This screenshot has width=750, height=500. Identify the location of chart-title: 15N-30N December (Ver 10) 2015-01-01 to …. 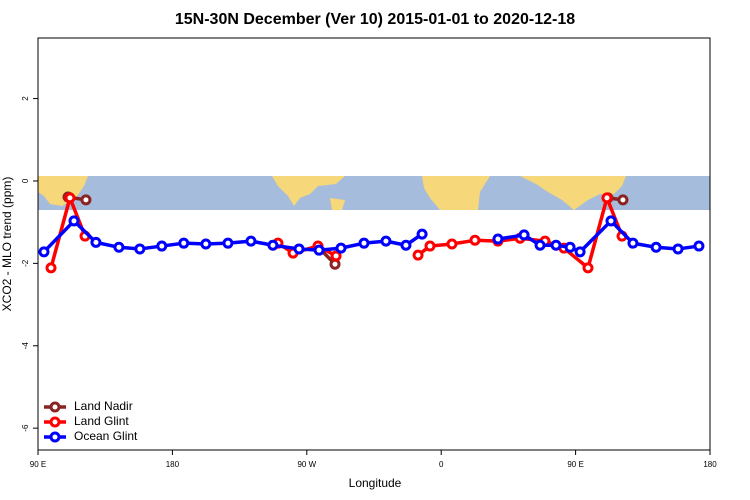
(375, 19).